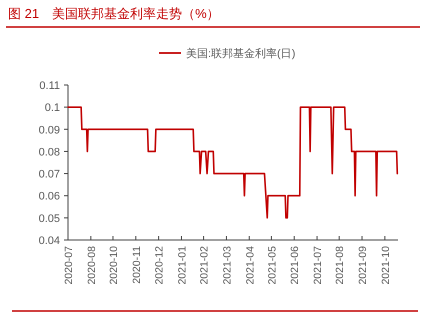 The image size is (427, 332). What do you see at coordinates (318, 265) in the screenshot?
I see `x-tick-label: 2021-07` at bounding box center [318, 265].